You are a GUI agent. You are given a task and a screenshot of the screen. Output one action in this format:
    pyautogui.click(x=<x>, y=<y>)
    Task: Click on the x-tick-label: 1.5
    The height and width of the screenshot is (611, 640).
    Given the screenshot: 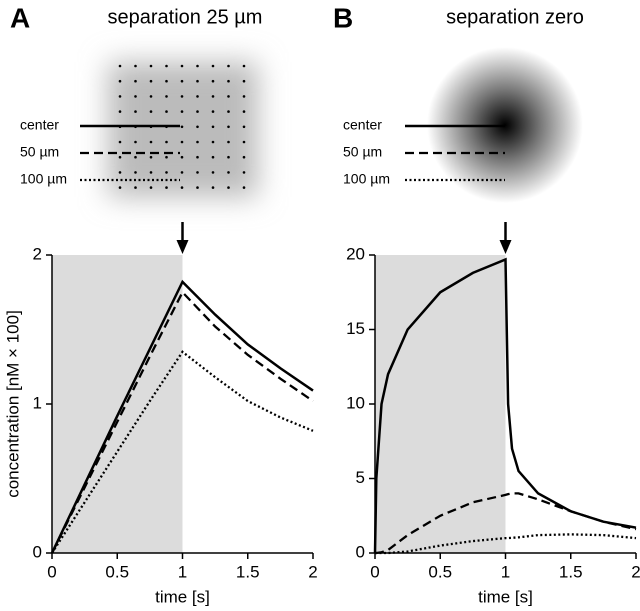 What is the action you would take?
    pyautogui.click(x=248, y=571)
    